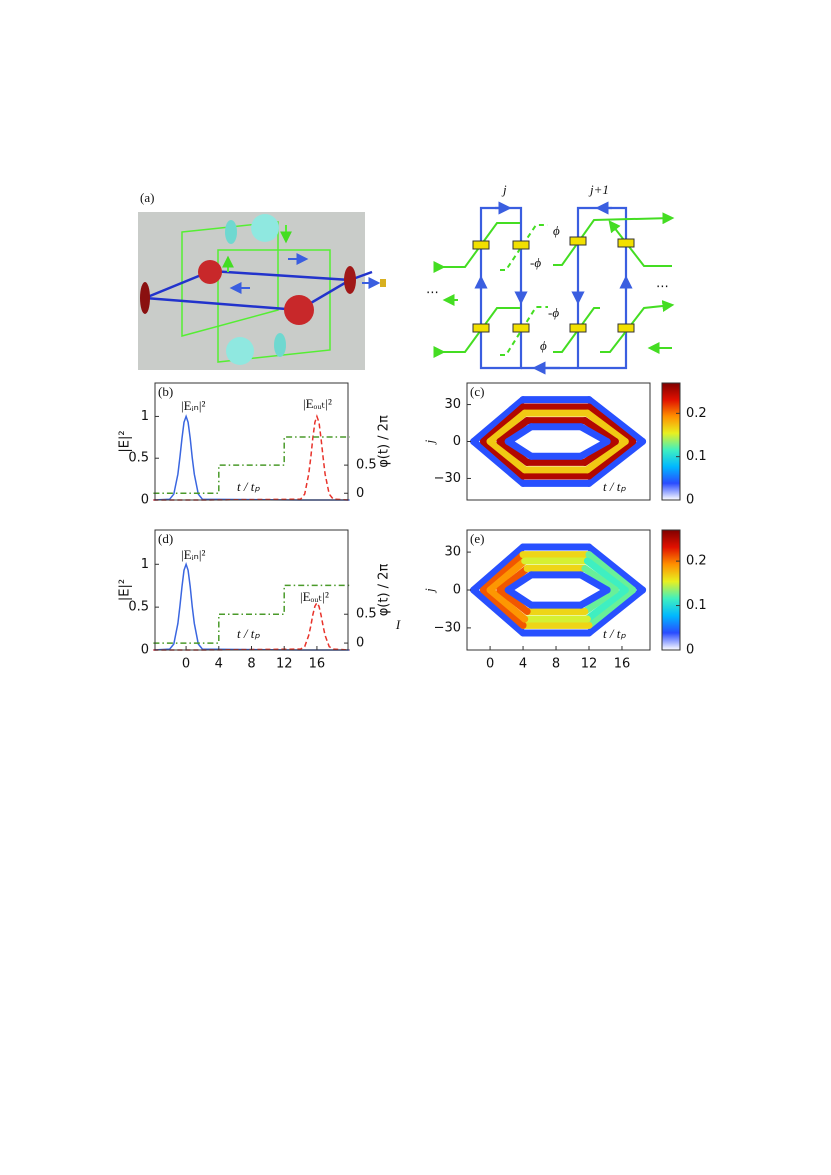 The width and height of the screenshot is (831, 1175). I want to click on annotation: I, so click(398, 624).